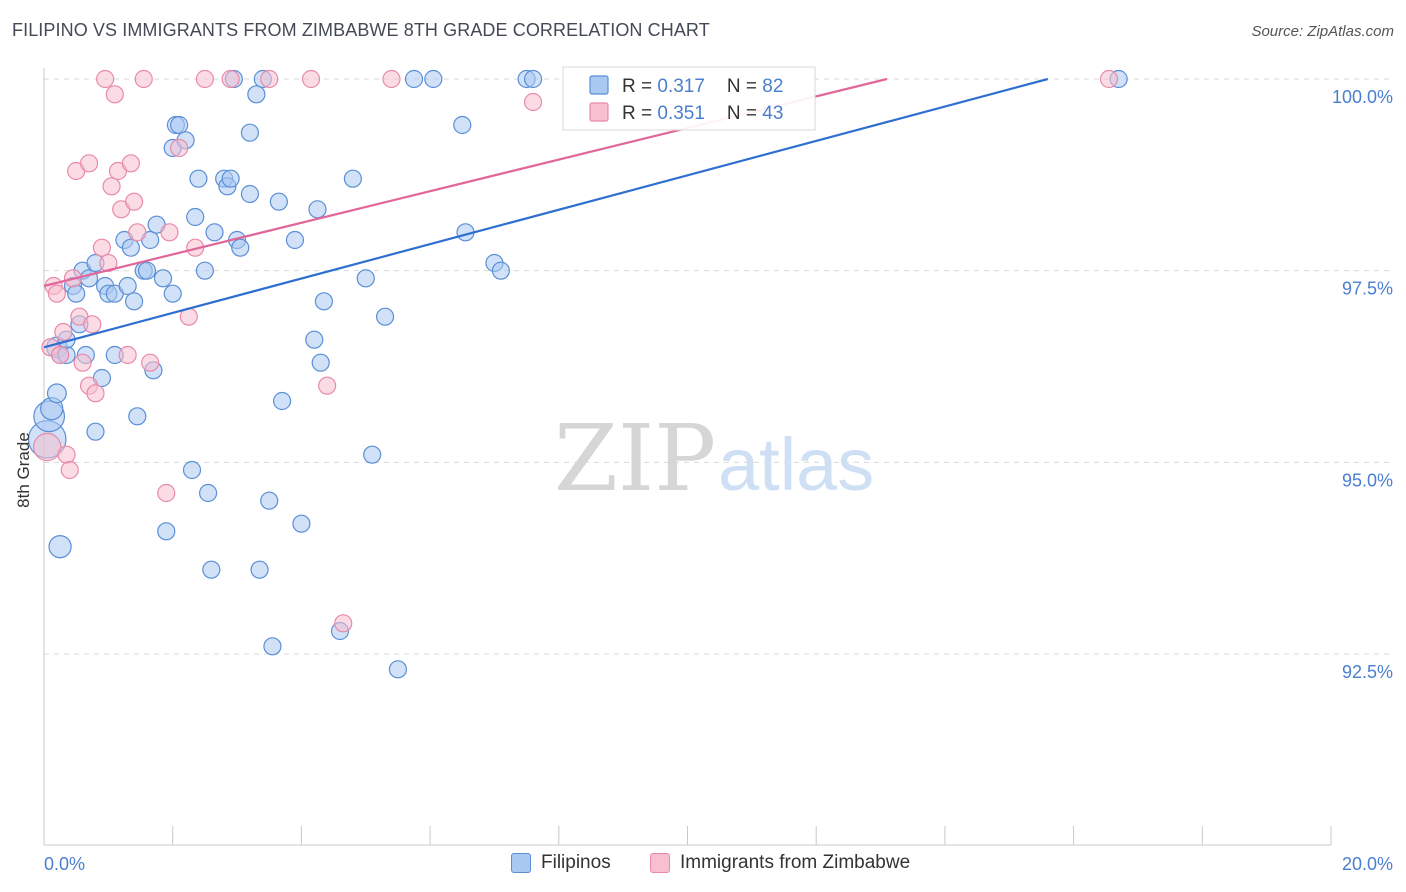 Image resolution: width=1406 pixels, height=892 pixels. What do you see at coordinates (689, 98) in the screenshot?
I see `legend-stats-box: R = 0.317 N = 82 R = 0.351 N = 43` at bounding box center [689, 98].